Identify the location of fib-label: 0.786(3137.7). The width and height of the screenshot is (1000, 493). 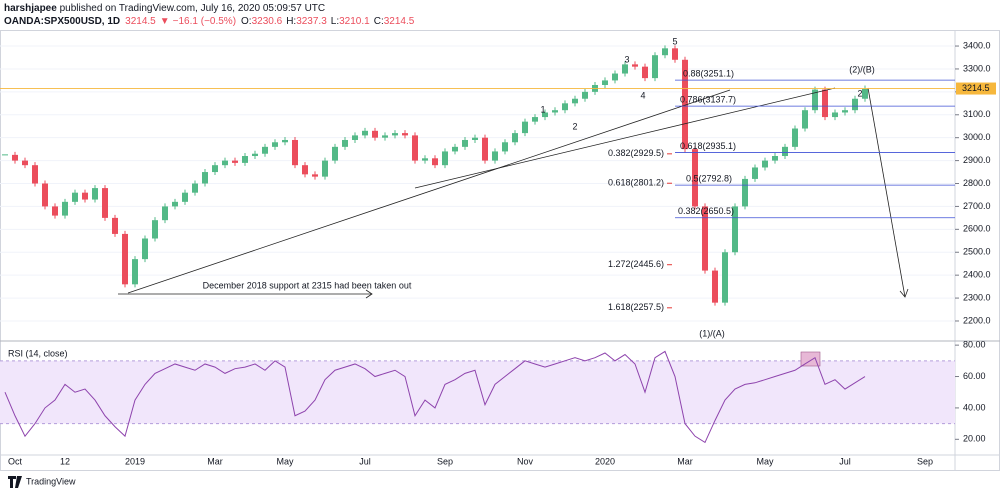
(708, 100).